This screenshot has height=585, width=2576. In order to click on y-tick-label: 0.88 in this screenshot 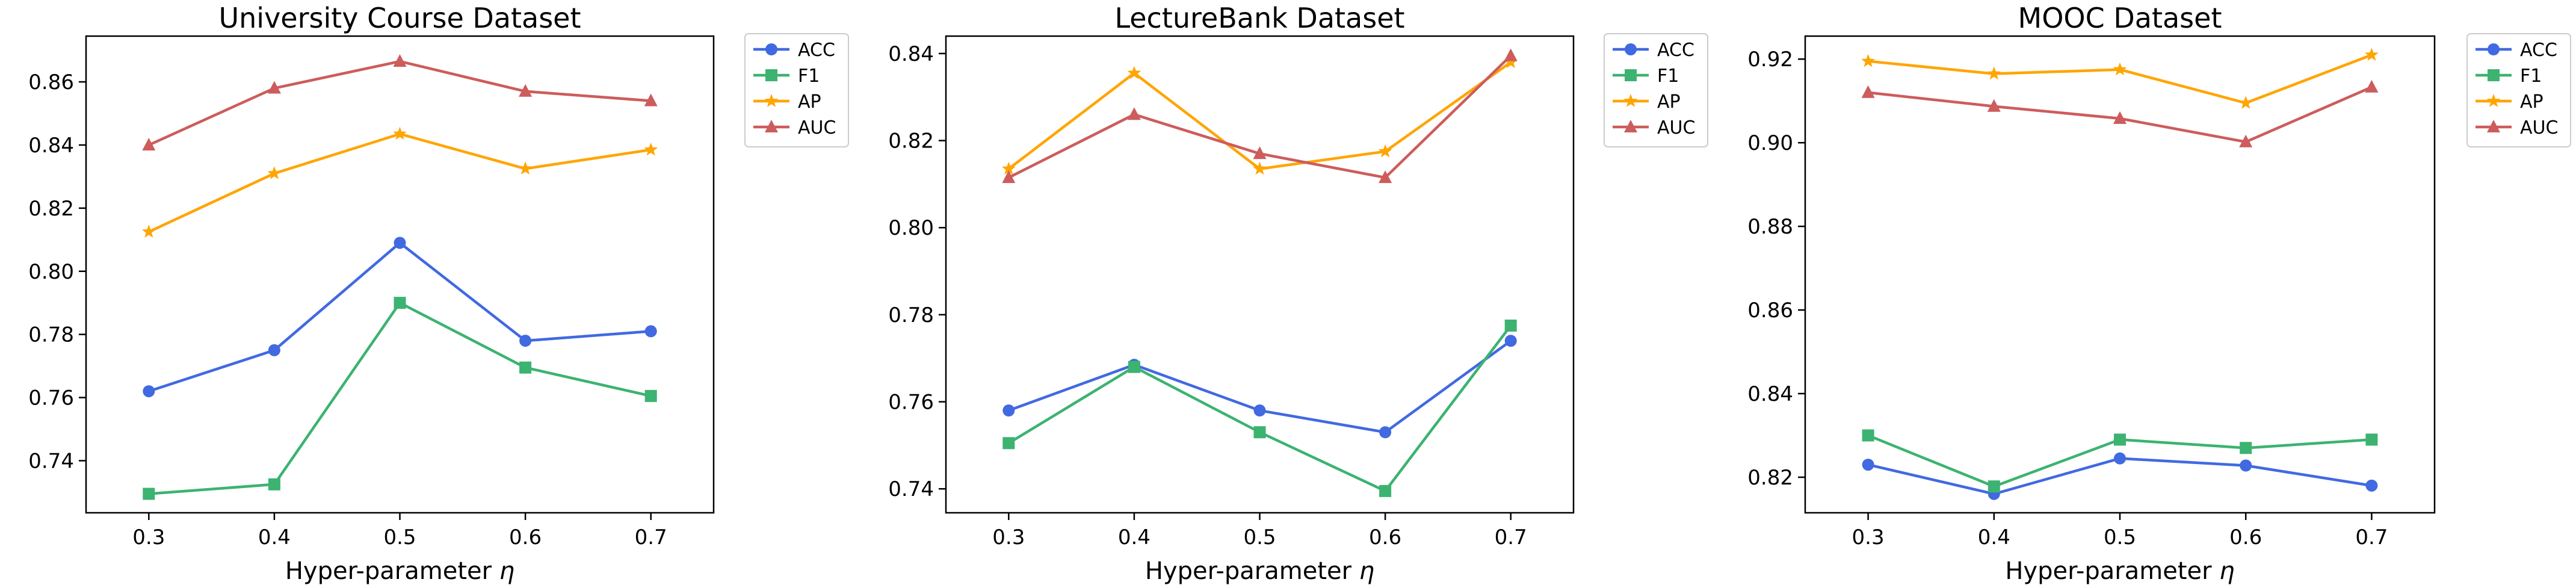, I will do `click(1770, 227)`.